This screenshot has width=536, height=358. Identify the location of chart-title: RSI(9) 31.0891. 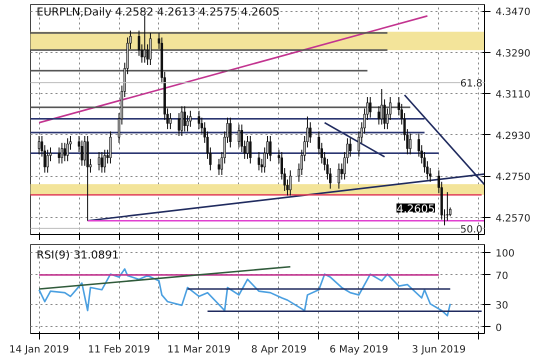
(77, 255).